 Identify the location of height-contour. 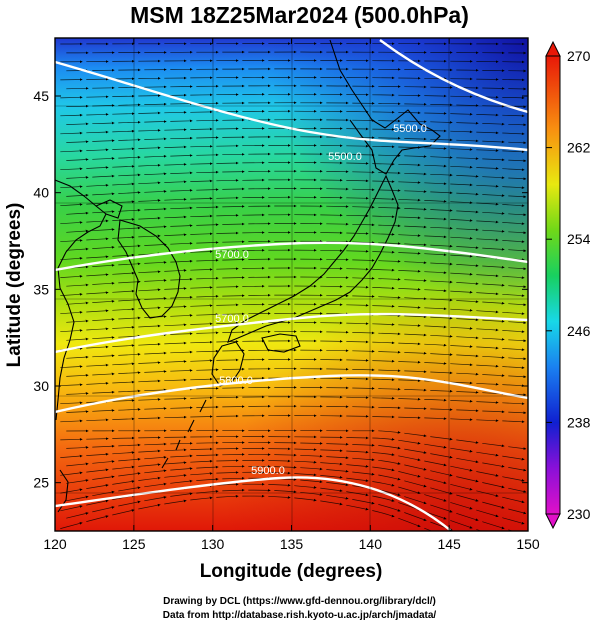
(291, 333).